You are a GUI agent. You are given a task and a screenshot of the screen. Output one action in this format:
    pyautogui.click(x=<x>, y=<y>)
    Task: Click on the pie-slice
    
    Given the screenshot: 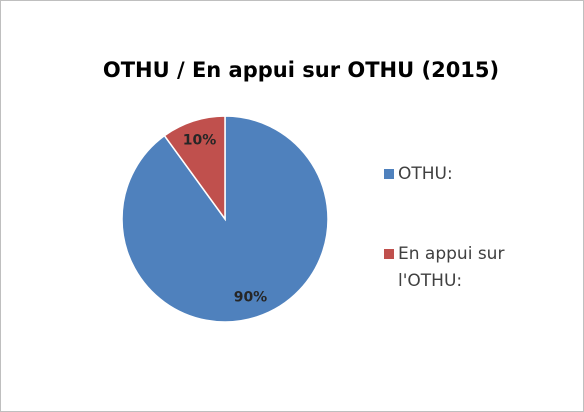 What is the action you would take?
    pyautogui.click(x=194, y=168)
    